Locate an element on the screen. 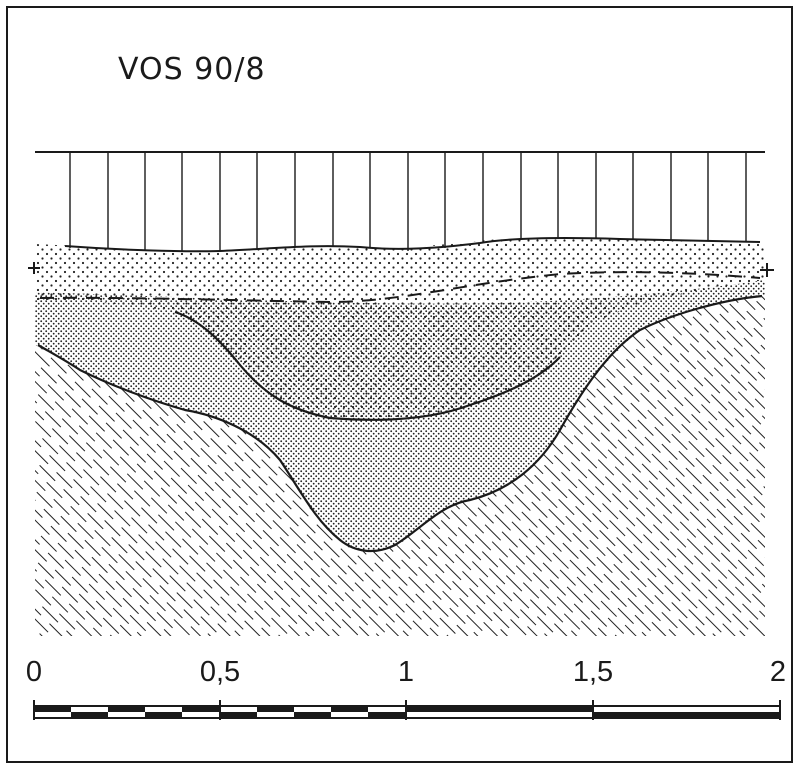 This screenshot has height=765, width=799. scale-tick-2: 2 is located at coordinates (778, 672).